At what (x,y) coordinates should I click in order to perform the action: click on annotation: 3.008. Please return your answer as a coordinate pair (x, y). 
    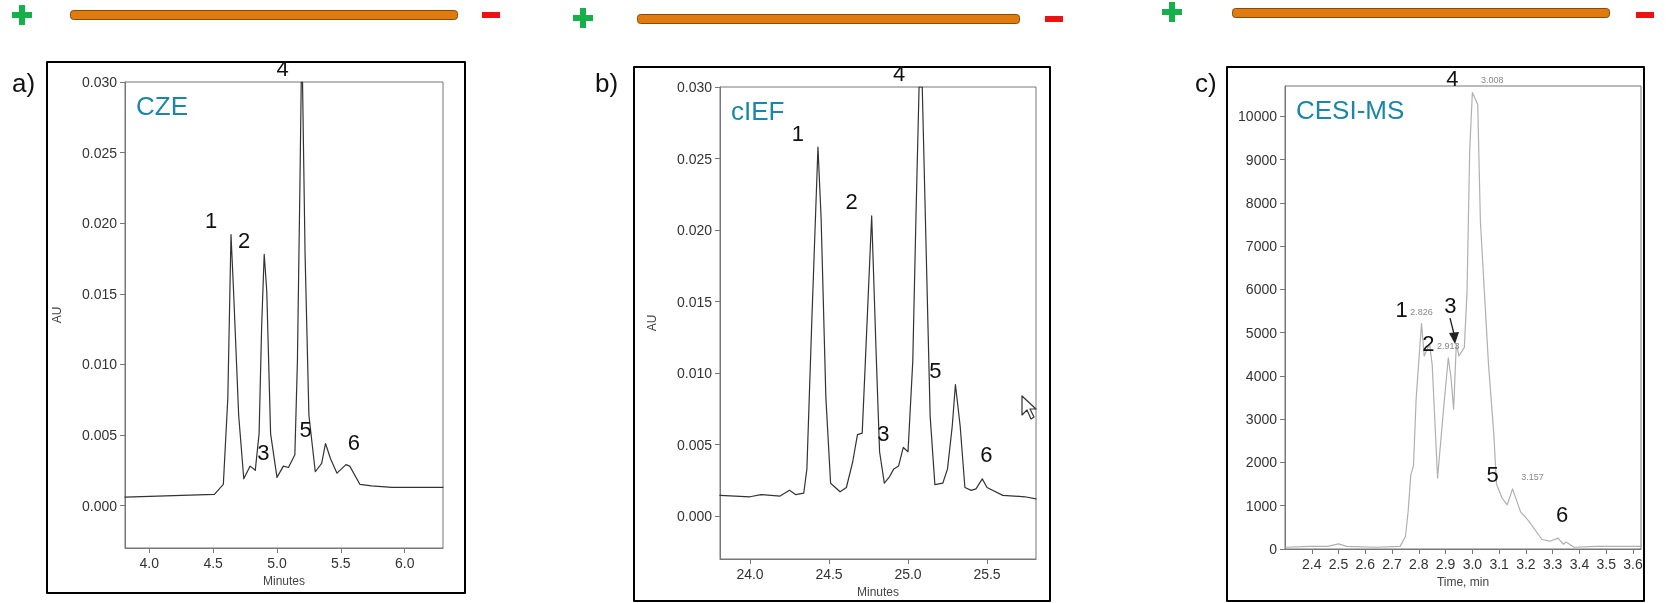
    Looking at the image, I should click on (1492, 80).